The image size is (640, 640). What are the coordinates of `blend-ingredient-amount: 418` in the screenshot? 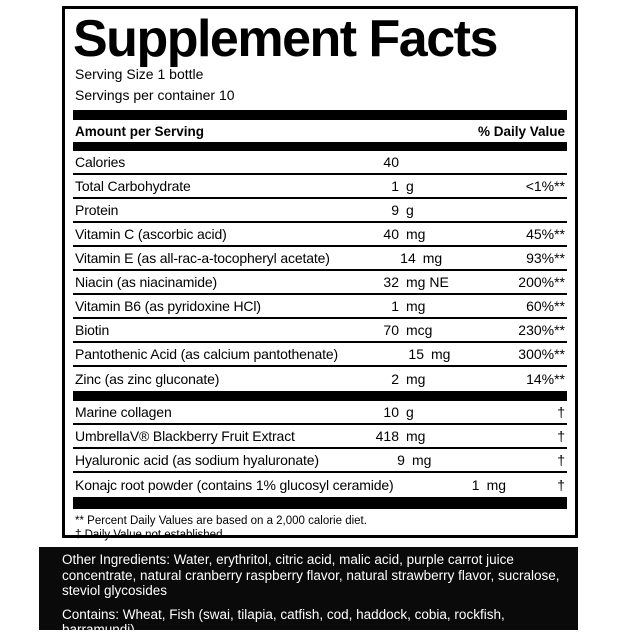 It's located at (387, 436).